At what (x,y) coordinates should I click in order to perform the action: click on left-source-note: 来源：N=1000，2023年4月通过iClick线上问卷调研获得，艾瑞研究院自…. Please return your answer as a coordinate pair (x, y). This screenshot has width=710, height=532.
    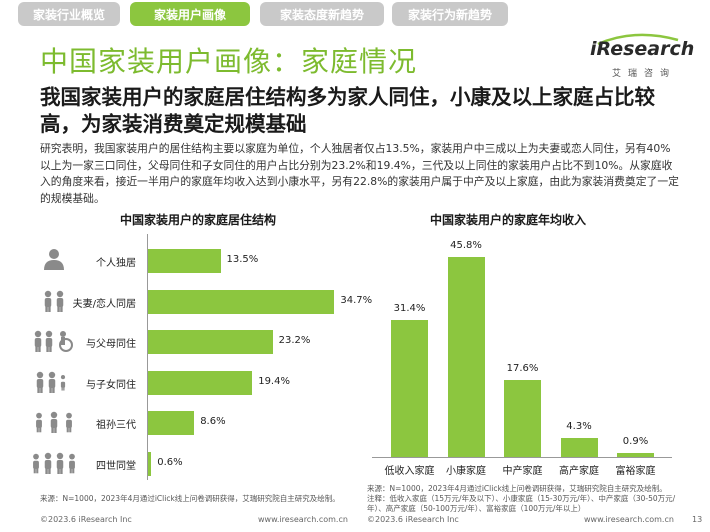
    Looking at the image, I should click on (190, 498).